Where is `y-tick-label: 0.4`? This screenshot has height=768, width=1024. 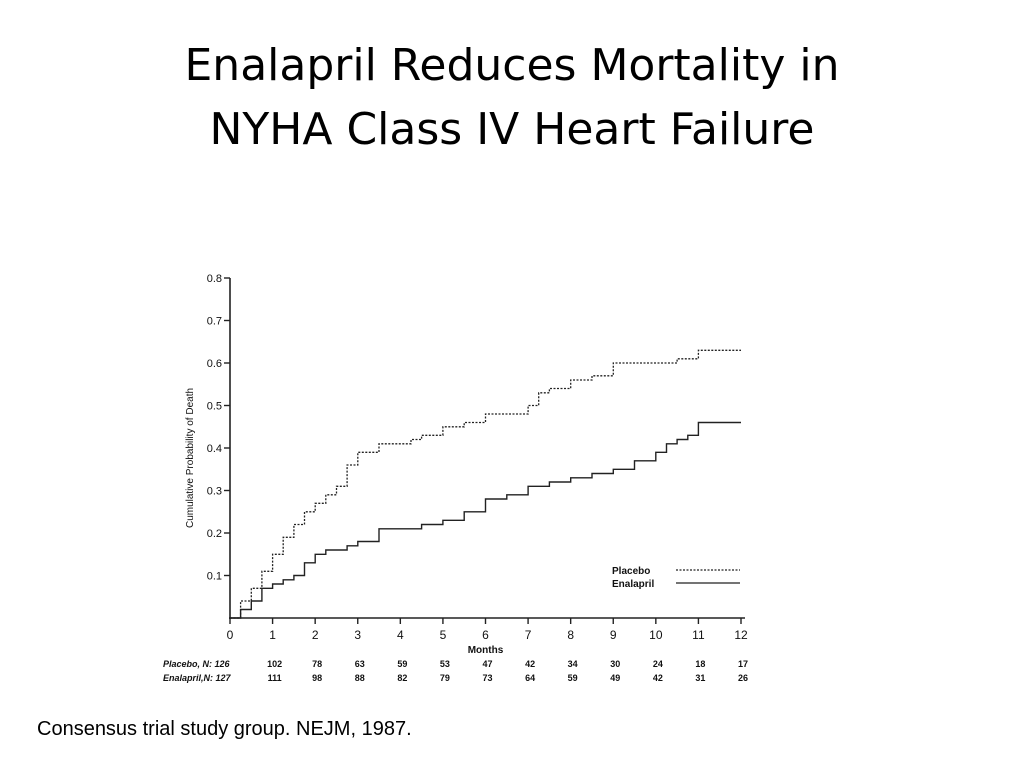
y-tick-label: 0.4 is located at coordinates (214, 449).